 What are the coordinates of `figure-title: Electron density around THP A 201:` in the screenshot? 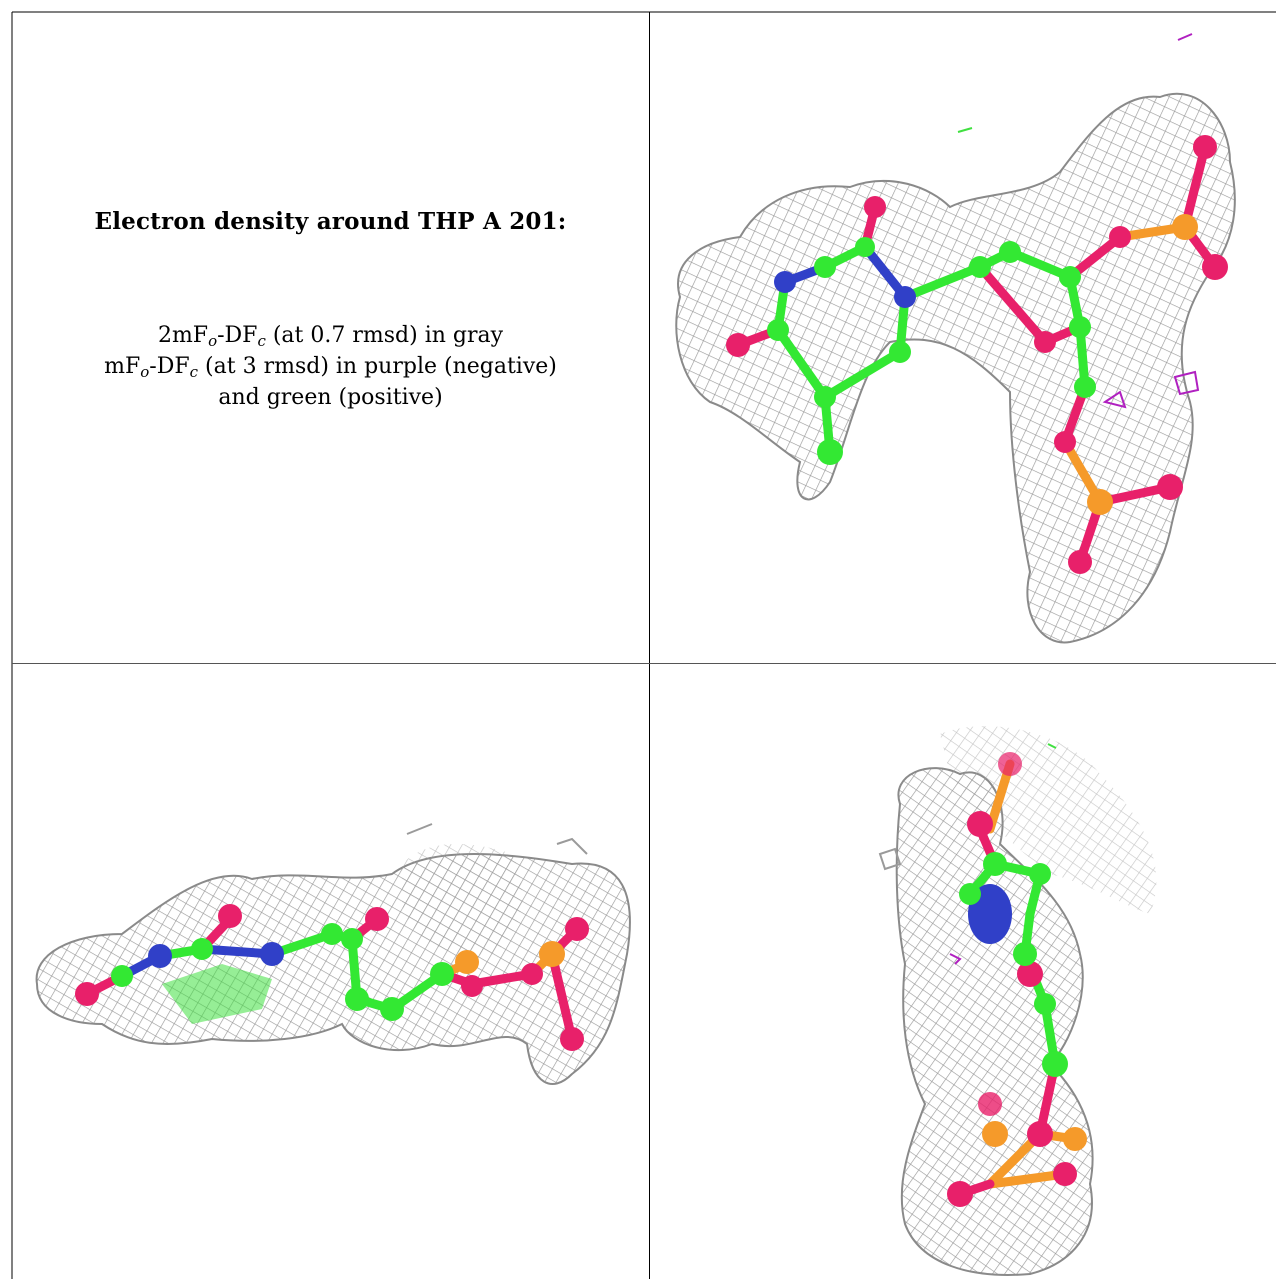 It's located at (330, 221).